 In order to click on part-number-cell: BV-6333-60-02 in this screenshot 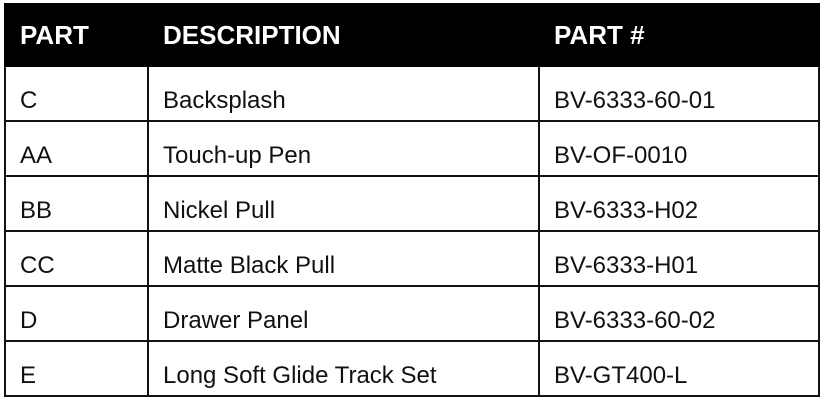, I will do `click(679, 313)`.